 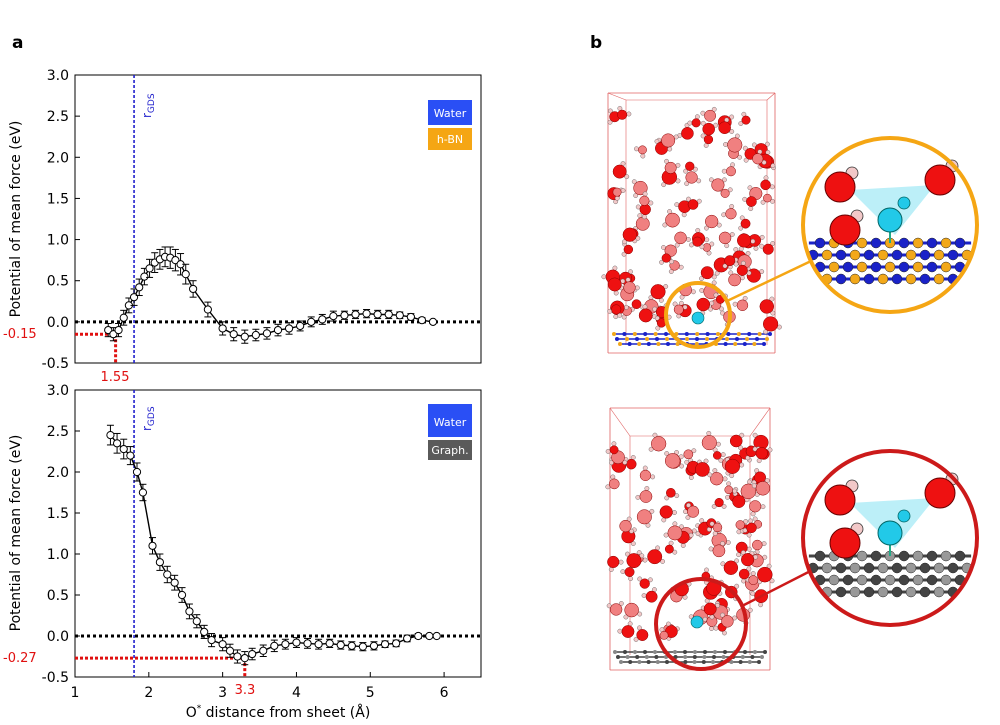 I want to click on bottom-legend-graphene: Graph., so click(x=449, y=450).